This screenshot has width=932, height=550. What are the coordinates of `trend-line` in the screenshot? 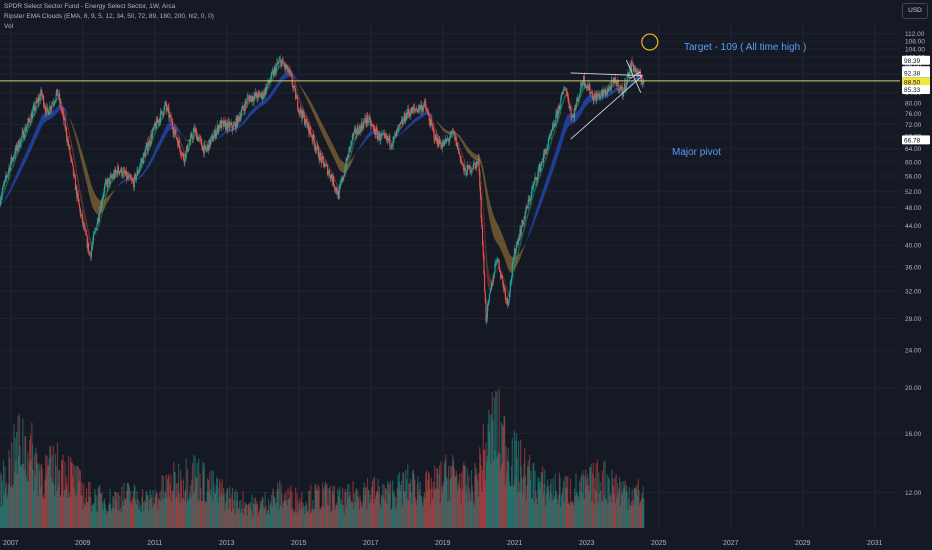 It's located at (606, 107).